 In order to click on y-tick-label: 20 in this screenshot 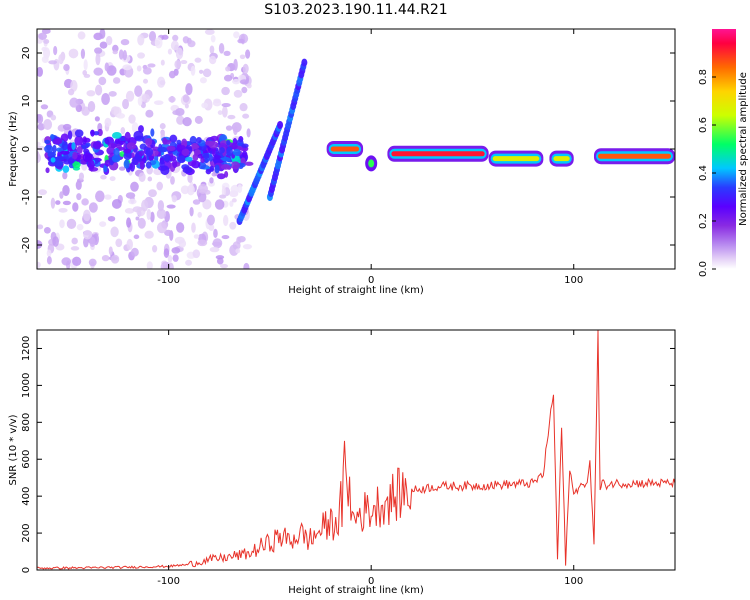, I will do `click(26, 53)`.